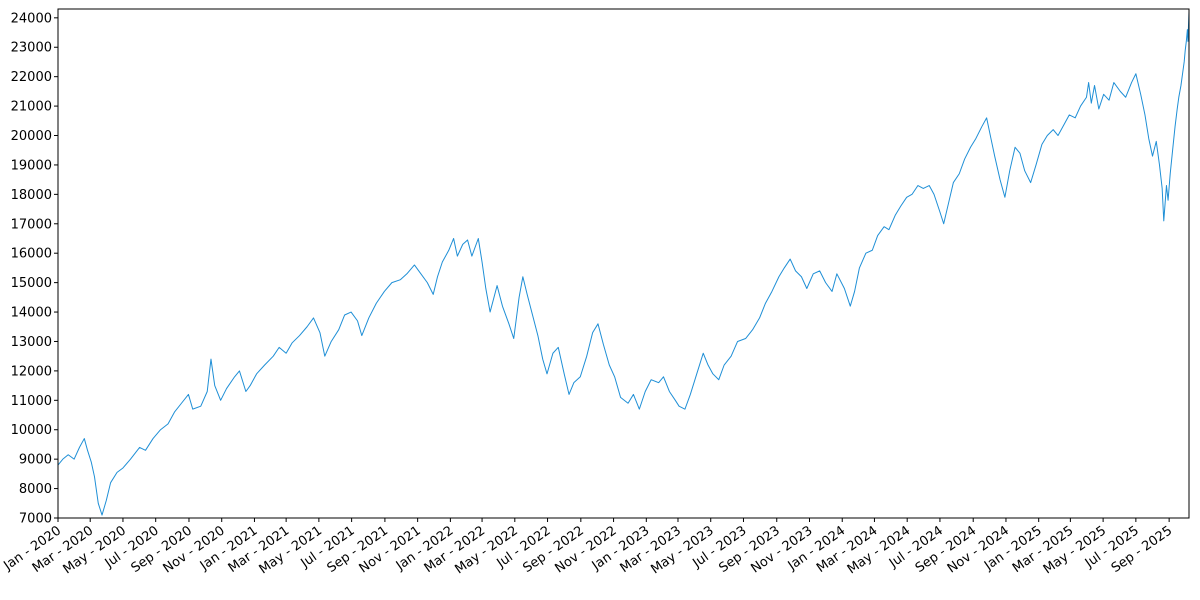  Describe the element at coordinates (31, 342) in the screenshot. I see `y-tick-label: 13000` at that location.